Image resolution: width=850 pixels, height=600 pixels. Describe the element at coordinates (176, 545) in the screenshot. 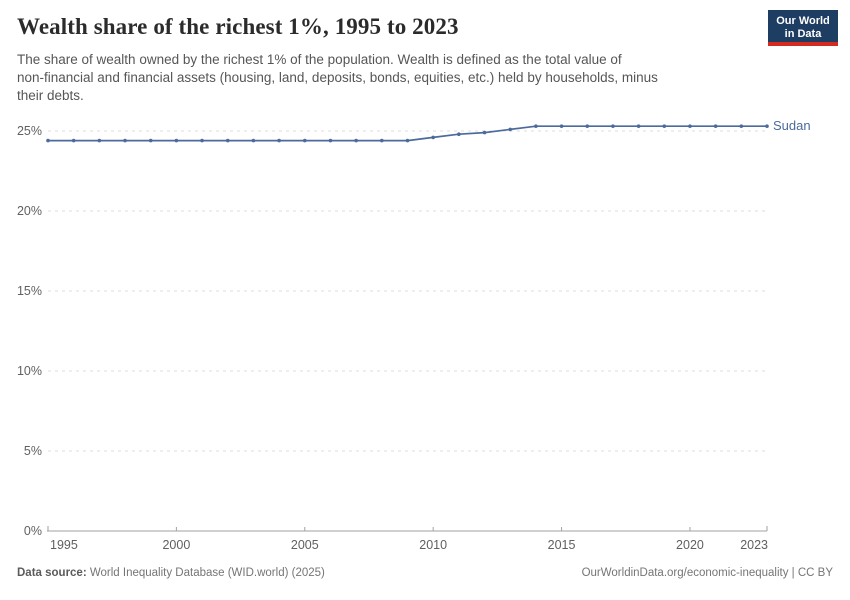

I see `x-tick-label-2000: 2000` at that location.